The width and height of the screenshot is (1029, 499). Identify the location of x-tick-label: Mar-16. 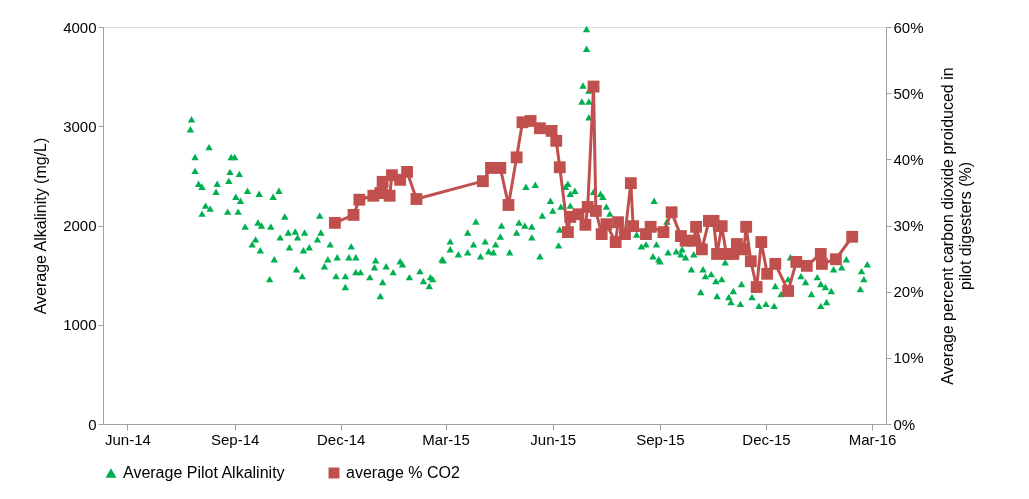
(872, 439).